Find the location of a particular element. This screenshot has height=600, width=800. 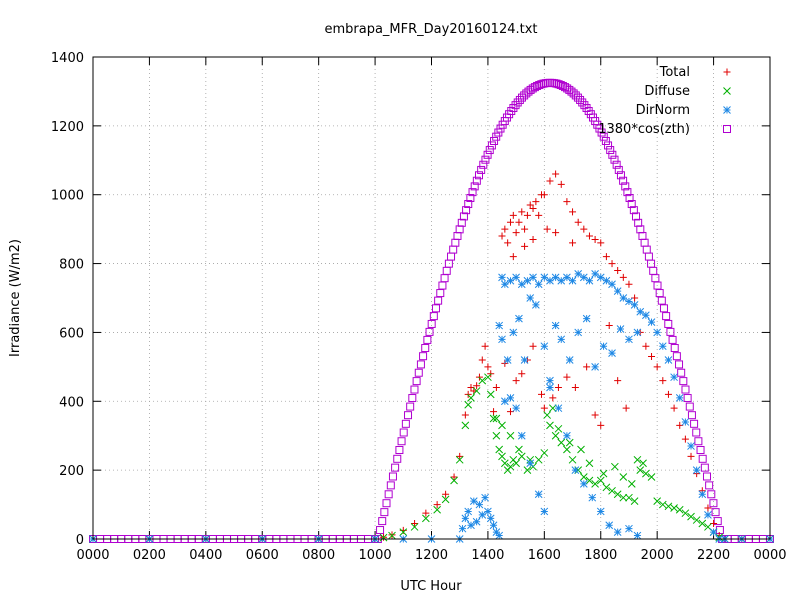

y-tick-label: 800 is located at coordinates (71, 265).